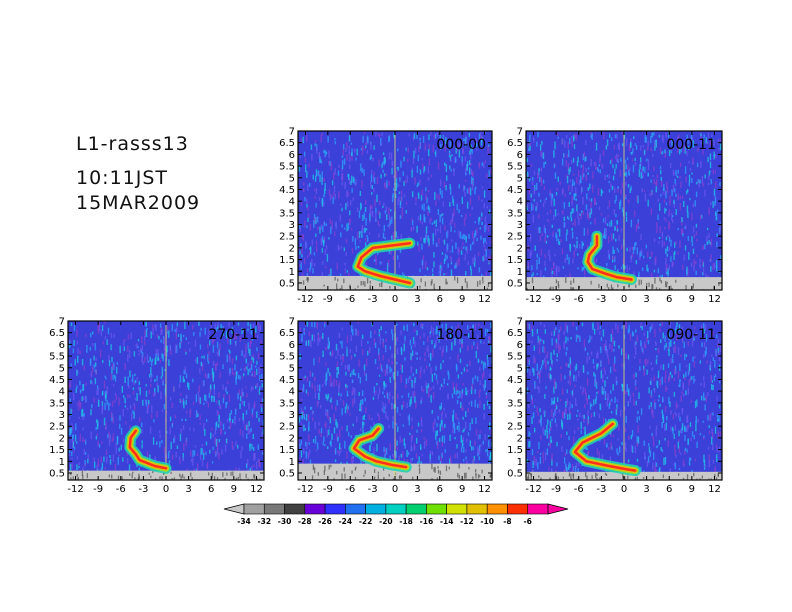 The image size is (792, 612). Describe the element at coordinates (305, 521) in the screenshot. I see `colorbar-label: -28` at that location.